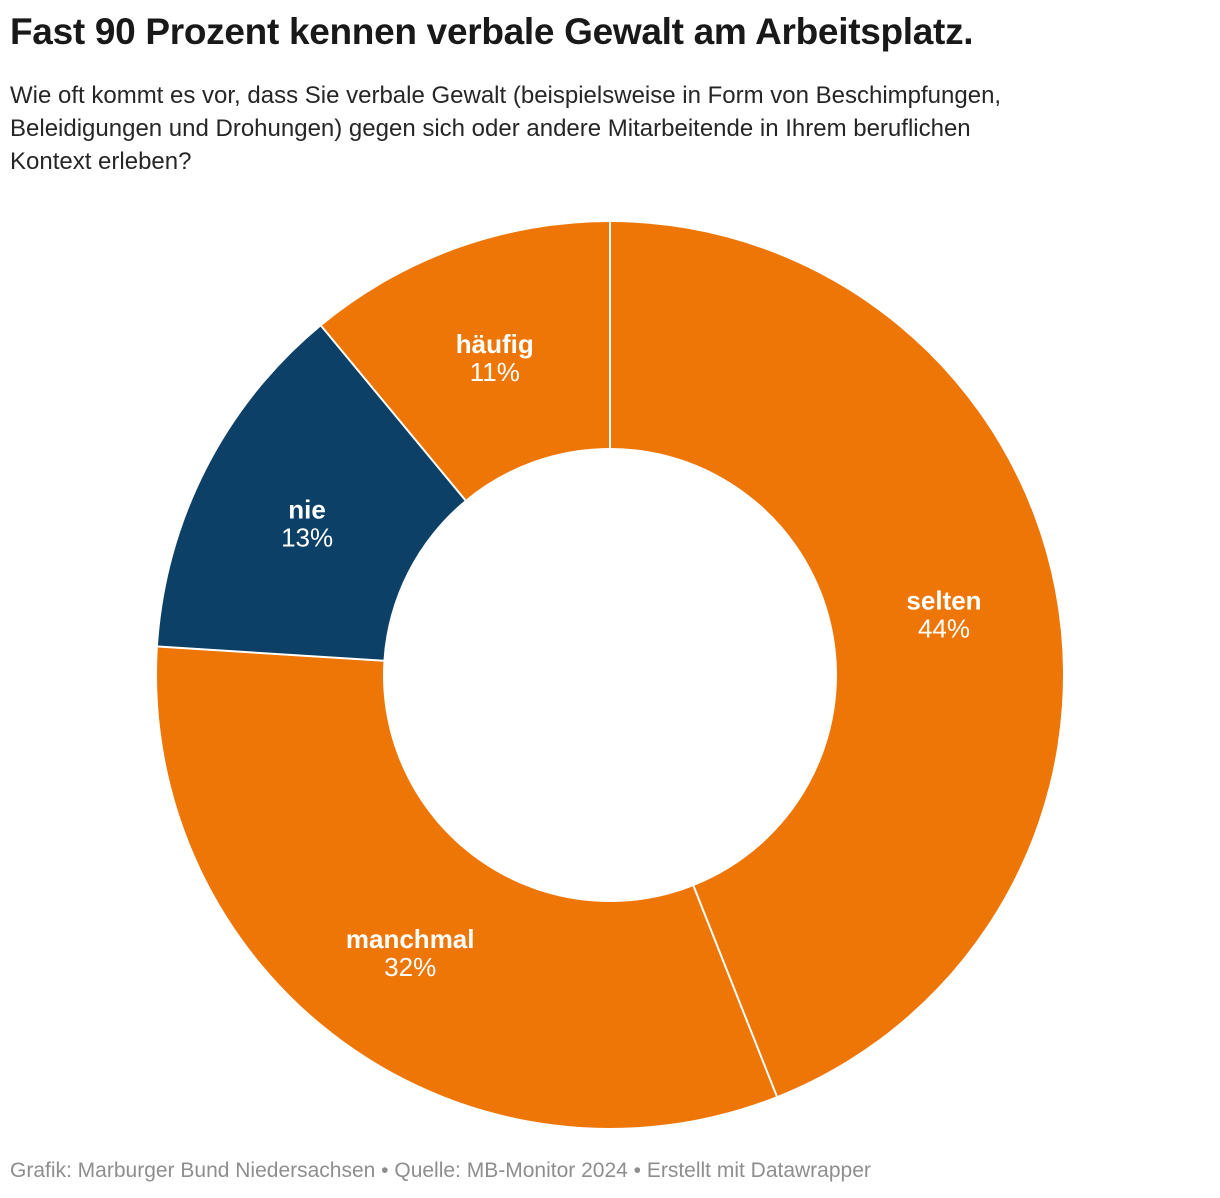  Describe the element at coordinates (307, 538) in the screenshot. I see `segment-value: 13%` at that location.